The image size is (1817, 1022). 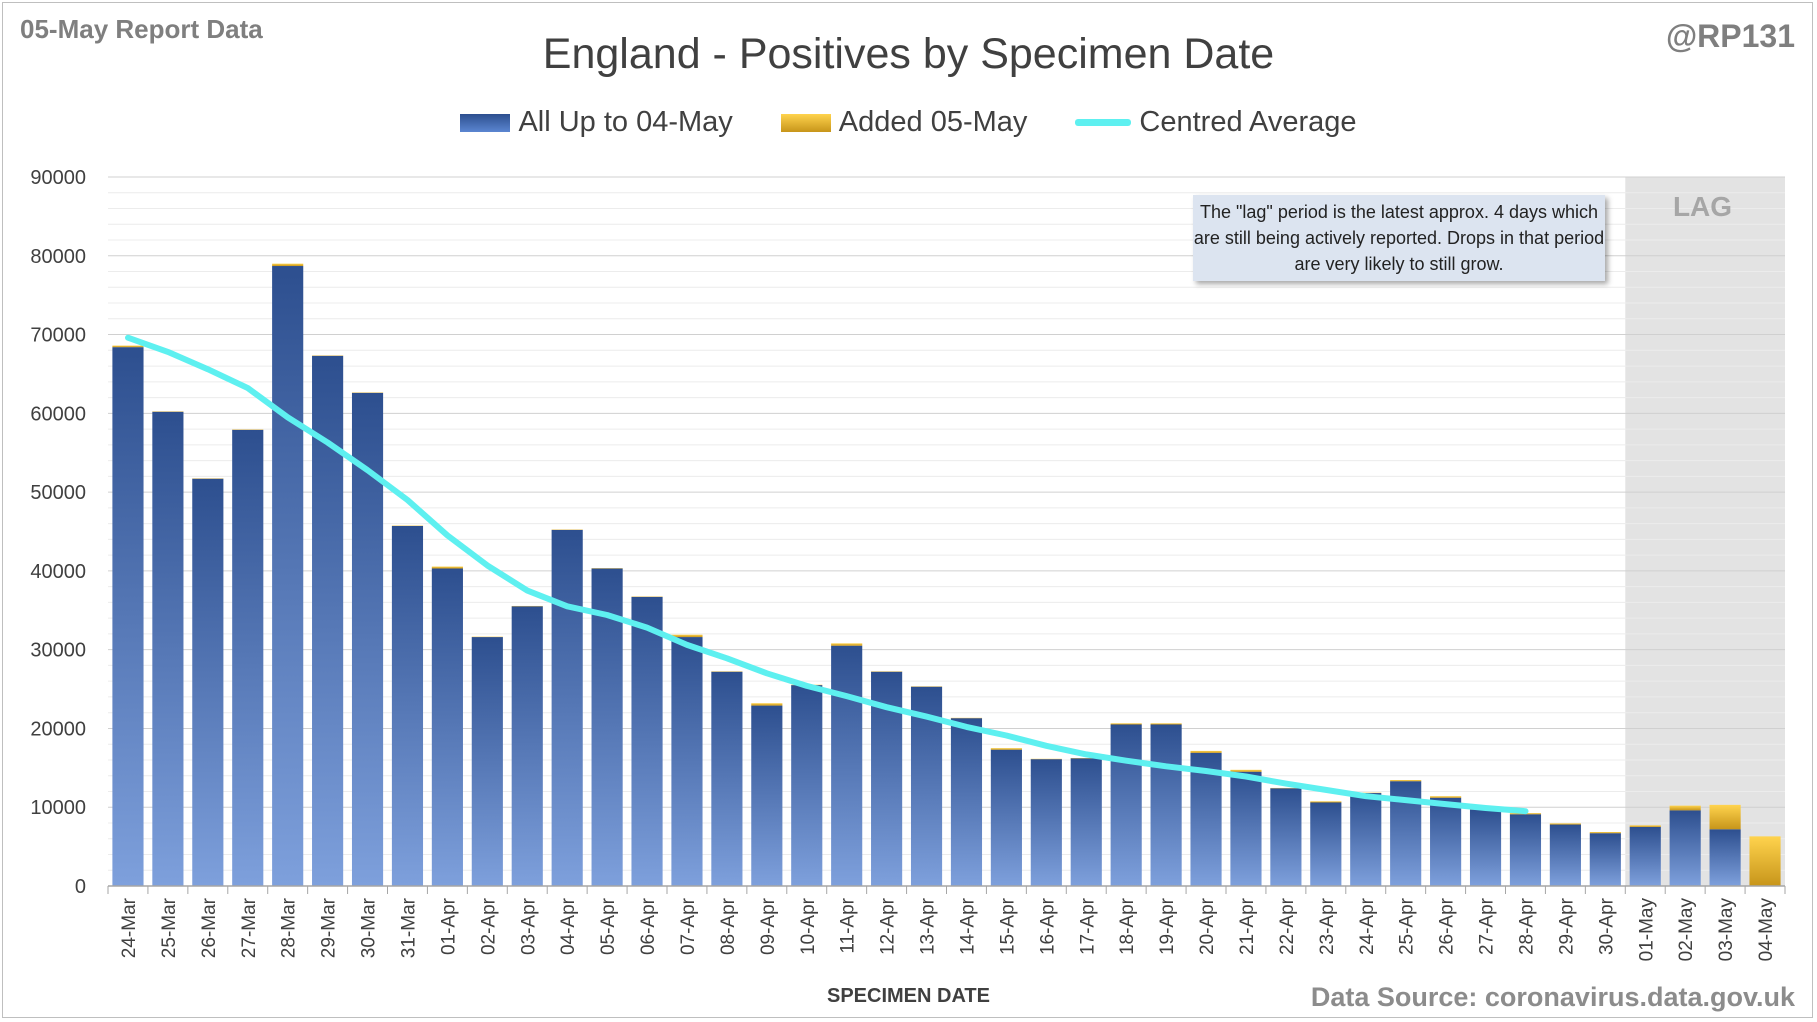 What do you see at coordinates (58, 808) in the screenshot?
I see `y-tick-label: 10000` at bounding box center [58, 808].